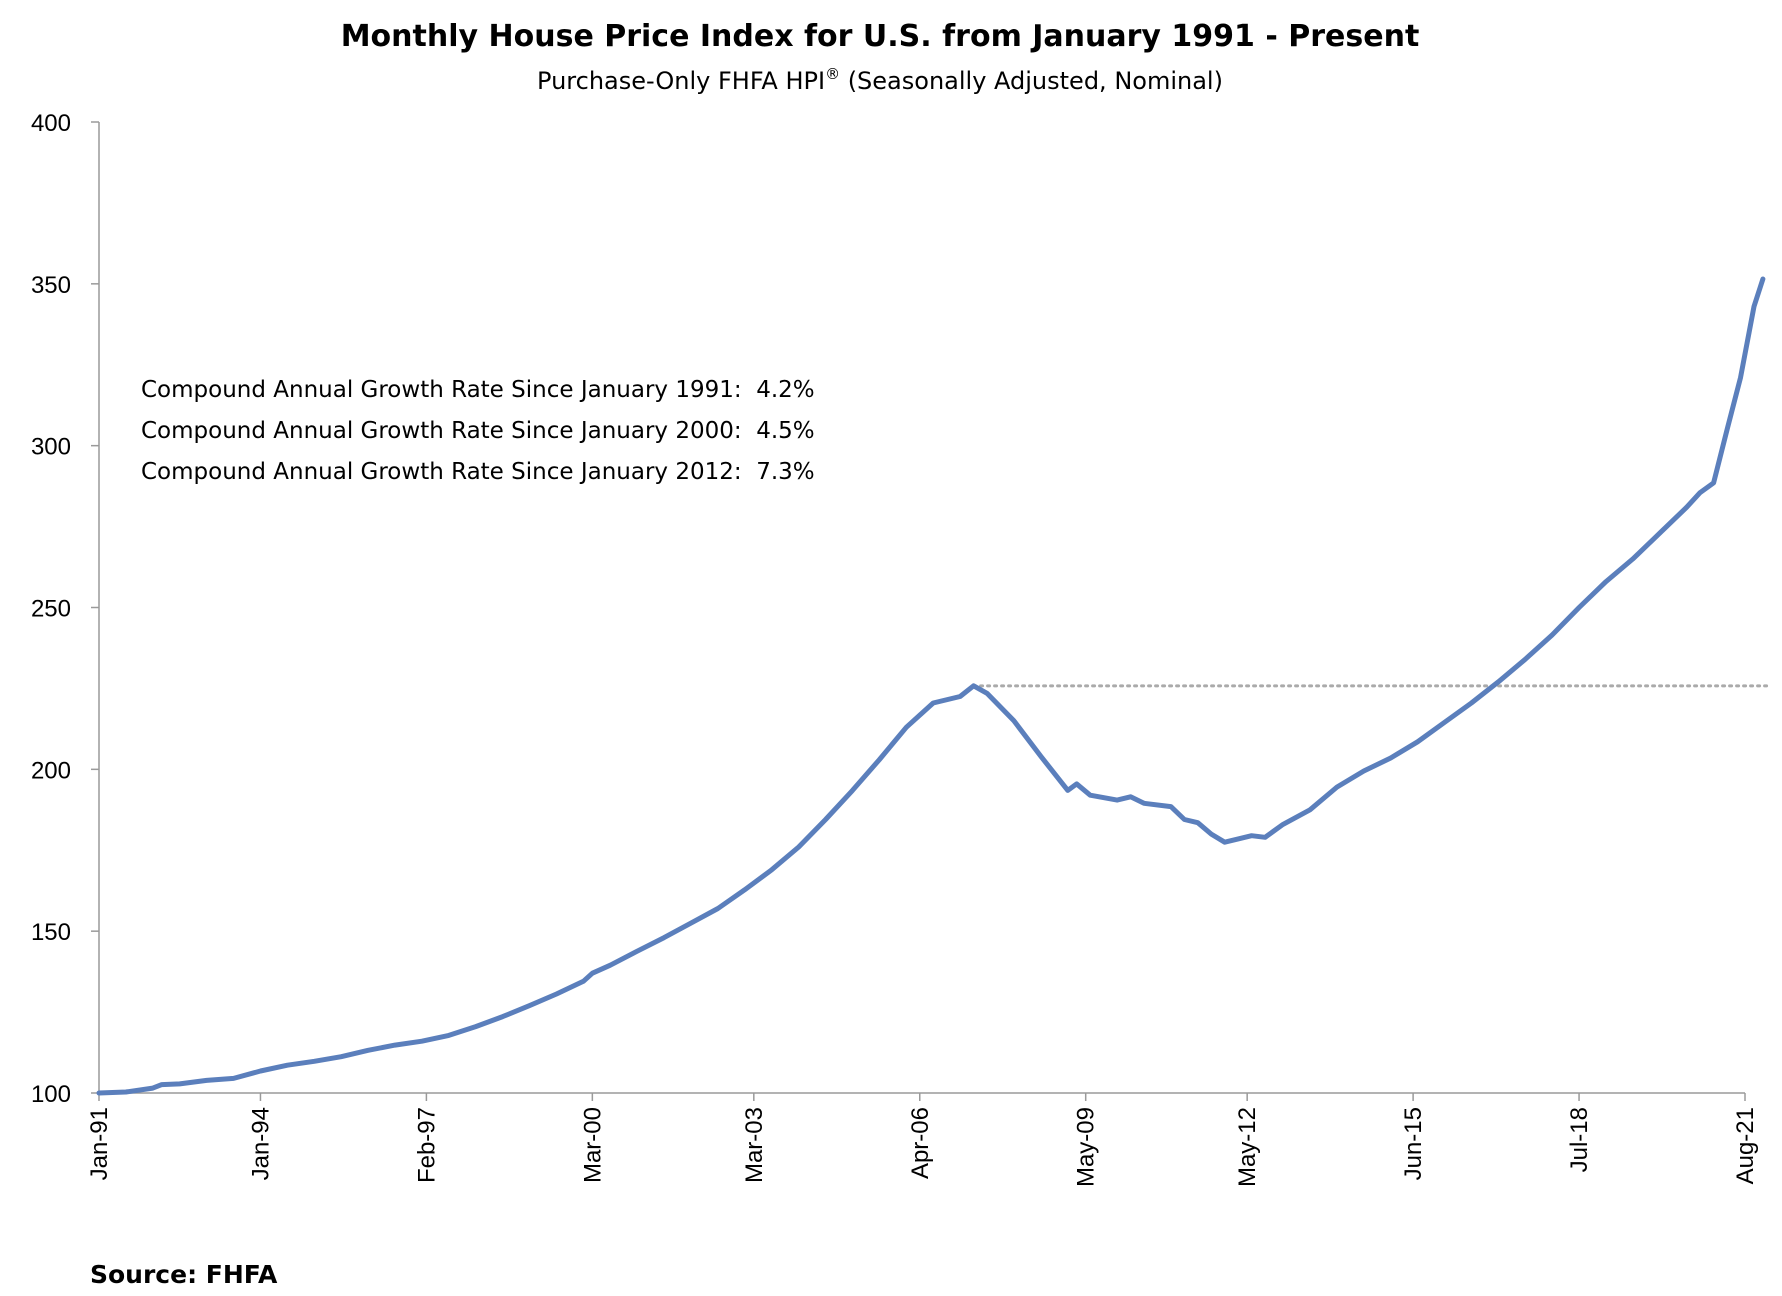  What do you see at coordinates (51, 932) in the screenshot?
I see `y-tick-label: 150` at bounding box center [51, 932].